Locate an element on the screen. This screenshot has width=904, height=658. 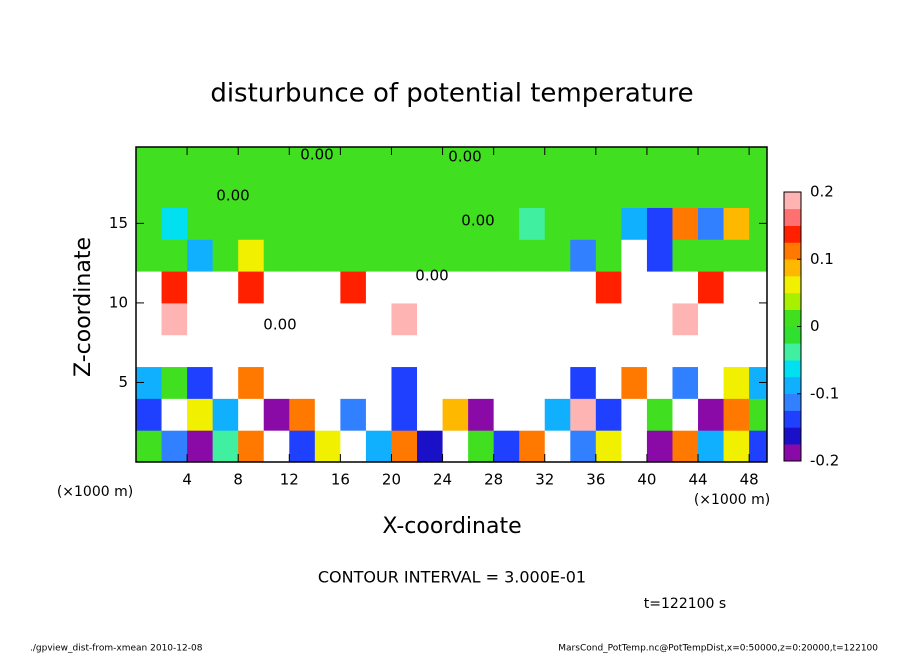
x-tick-label: 4 is located at coordinates (187, 480).